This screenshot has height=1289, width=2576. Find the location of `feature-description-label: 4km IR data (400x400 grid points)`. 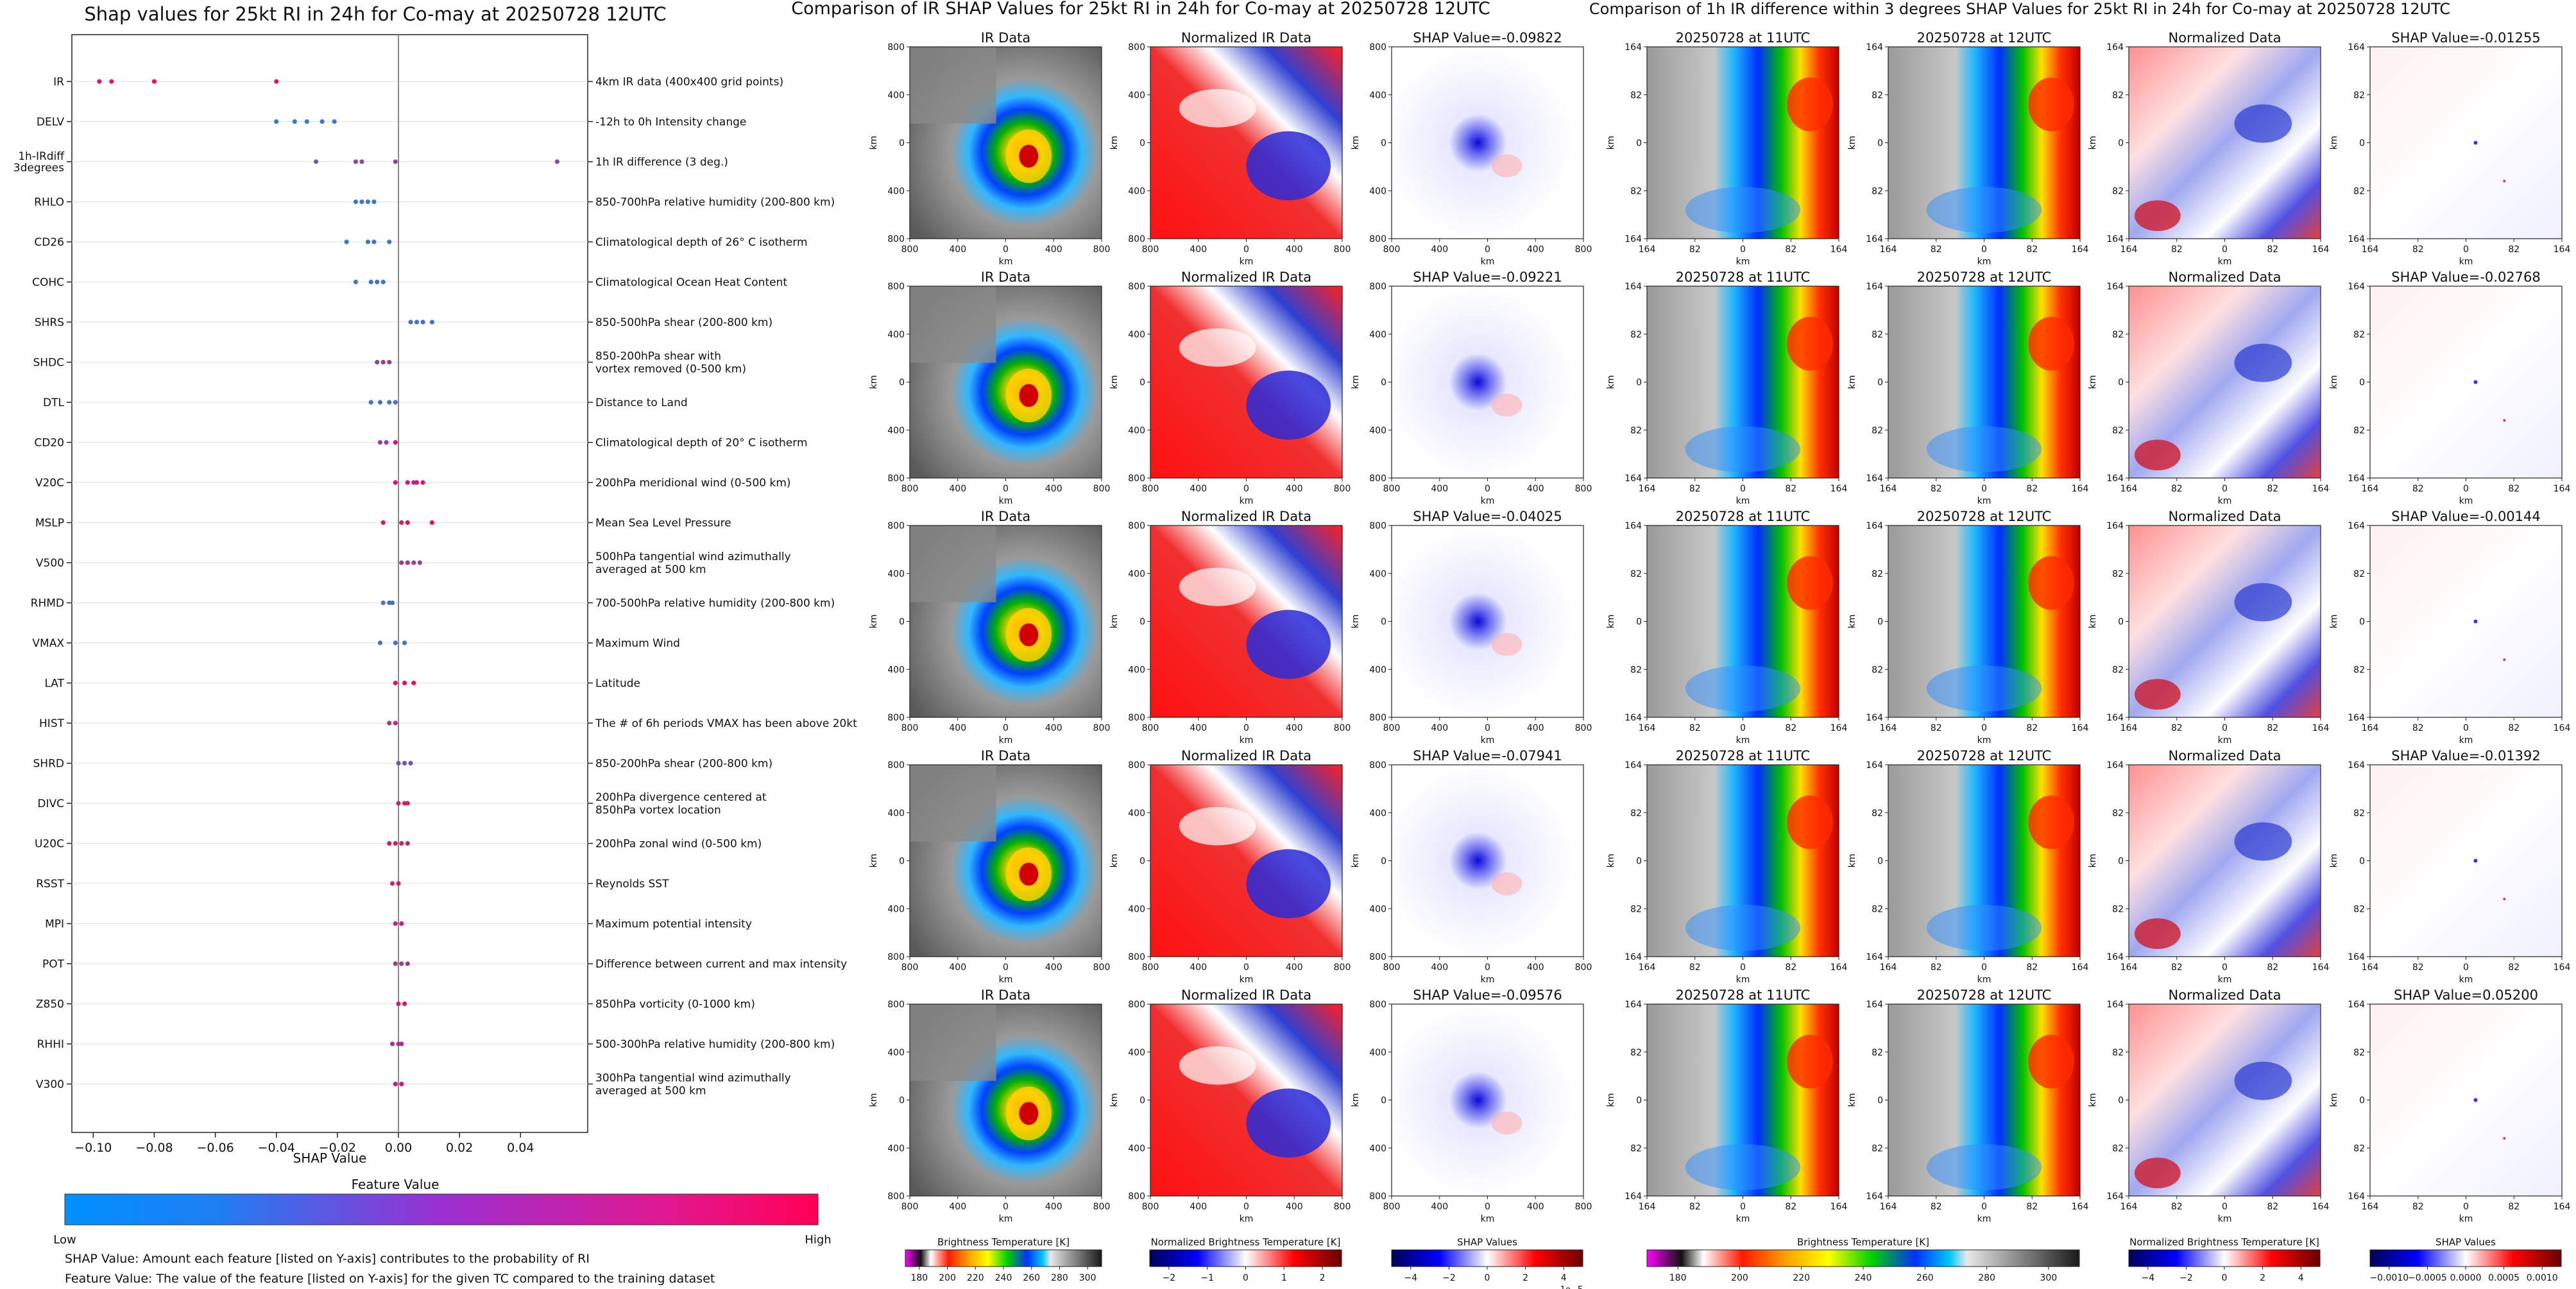

feature-description-label: 4km IR data (400x400 grid points) is located at coordinates (689, 82).